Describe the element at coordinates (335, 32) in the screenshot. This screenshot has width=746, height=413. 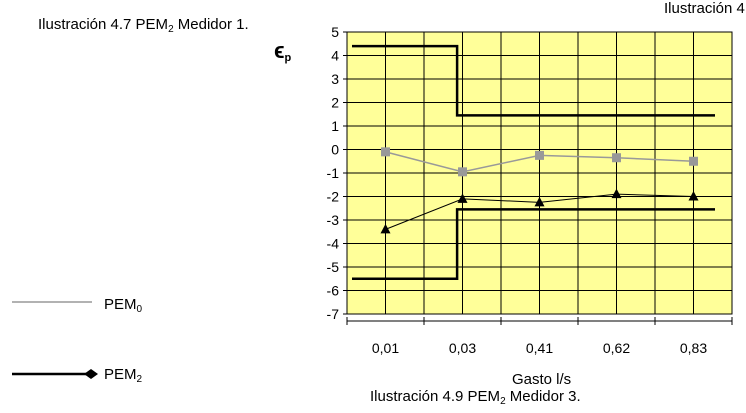
I see `y-tick-label: 5` at that location.